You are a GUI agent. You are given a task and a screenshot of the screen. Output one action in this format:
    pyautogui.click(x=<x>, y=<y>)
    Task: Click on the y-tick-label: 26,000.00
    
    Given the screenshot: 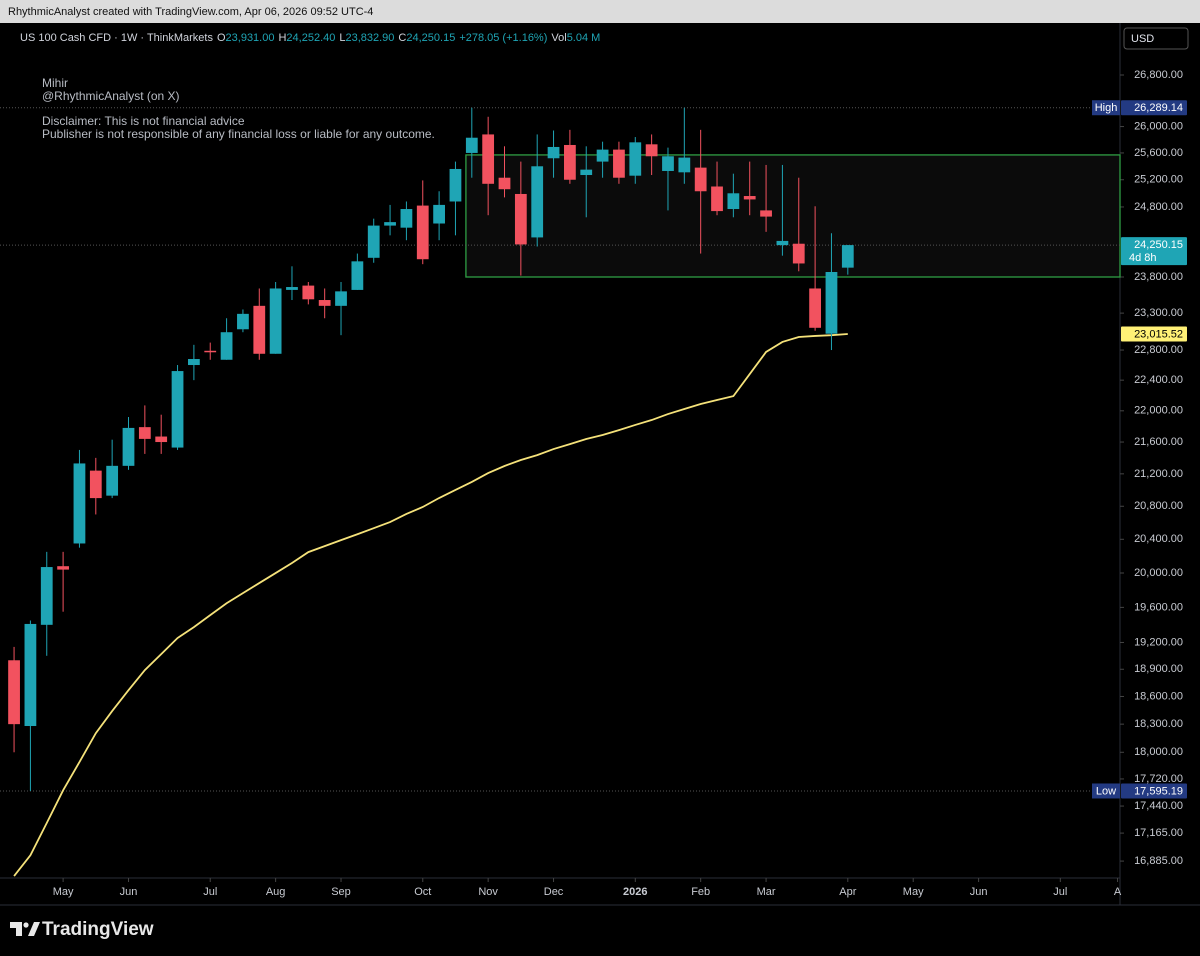 What is the action you would take?
    pyautogui.click(x=1158, y=126)
    